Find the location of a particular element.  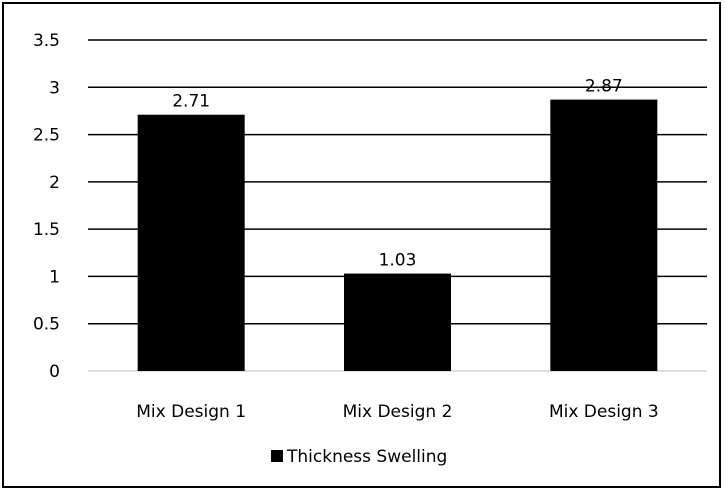

x-axis-categories: Mix Design 1 Mix Design 2 Mix Design 3 is located at coordinates (397, 412).